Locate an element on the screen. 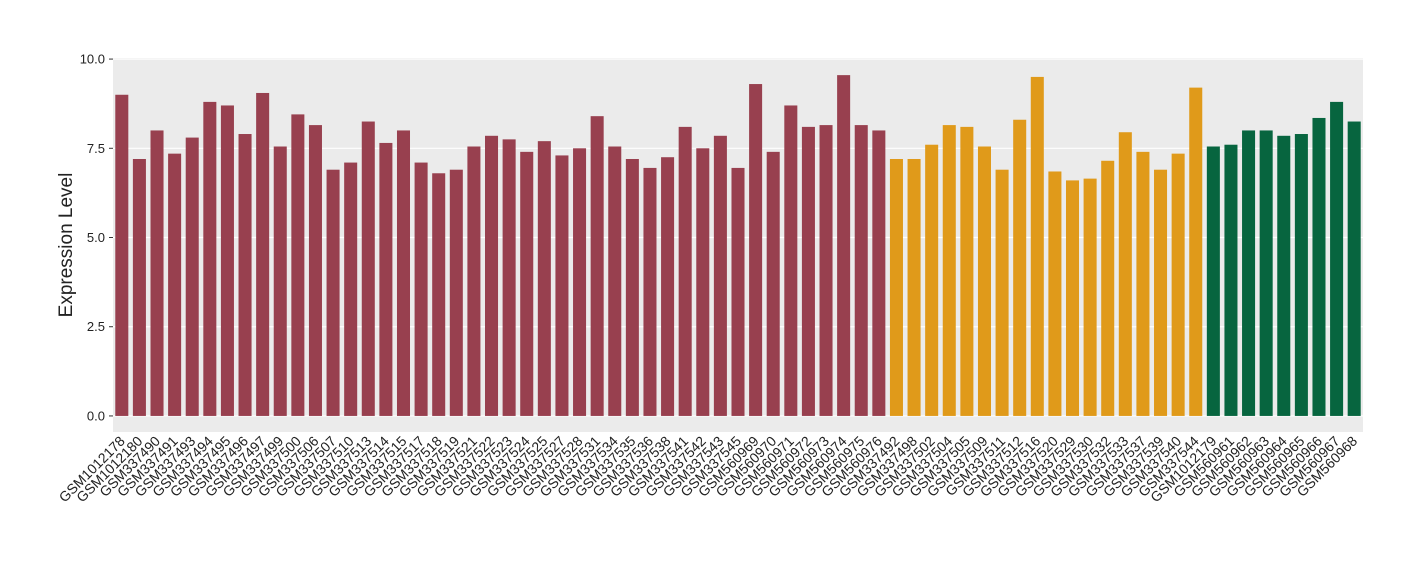  y-axis-label: Expression Level is located at coordinates (66, 245).